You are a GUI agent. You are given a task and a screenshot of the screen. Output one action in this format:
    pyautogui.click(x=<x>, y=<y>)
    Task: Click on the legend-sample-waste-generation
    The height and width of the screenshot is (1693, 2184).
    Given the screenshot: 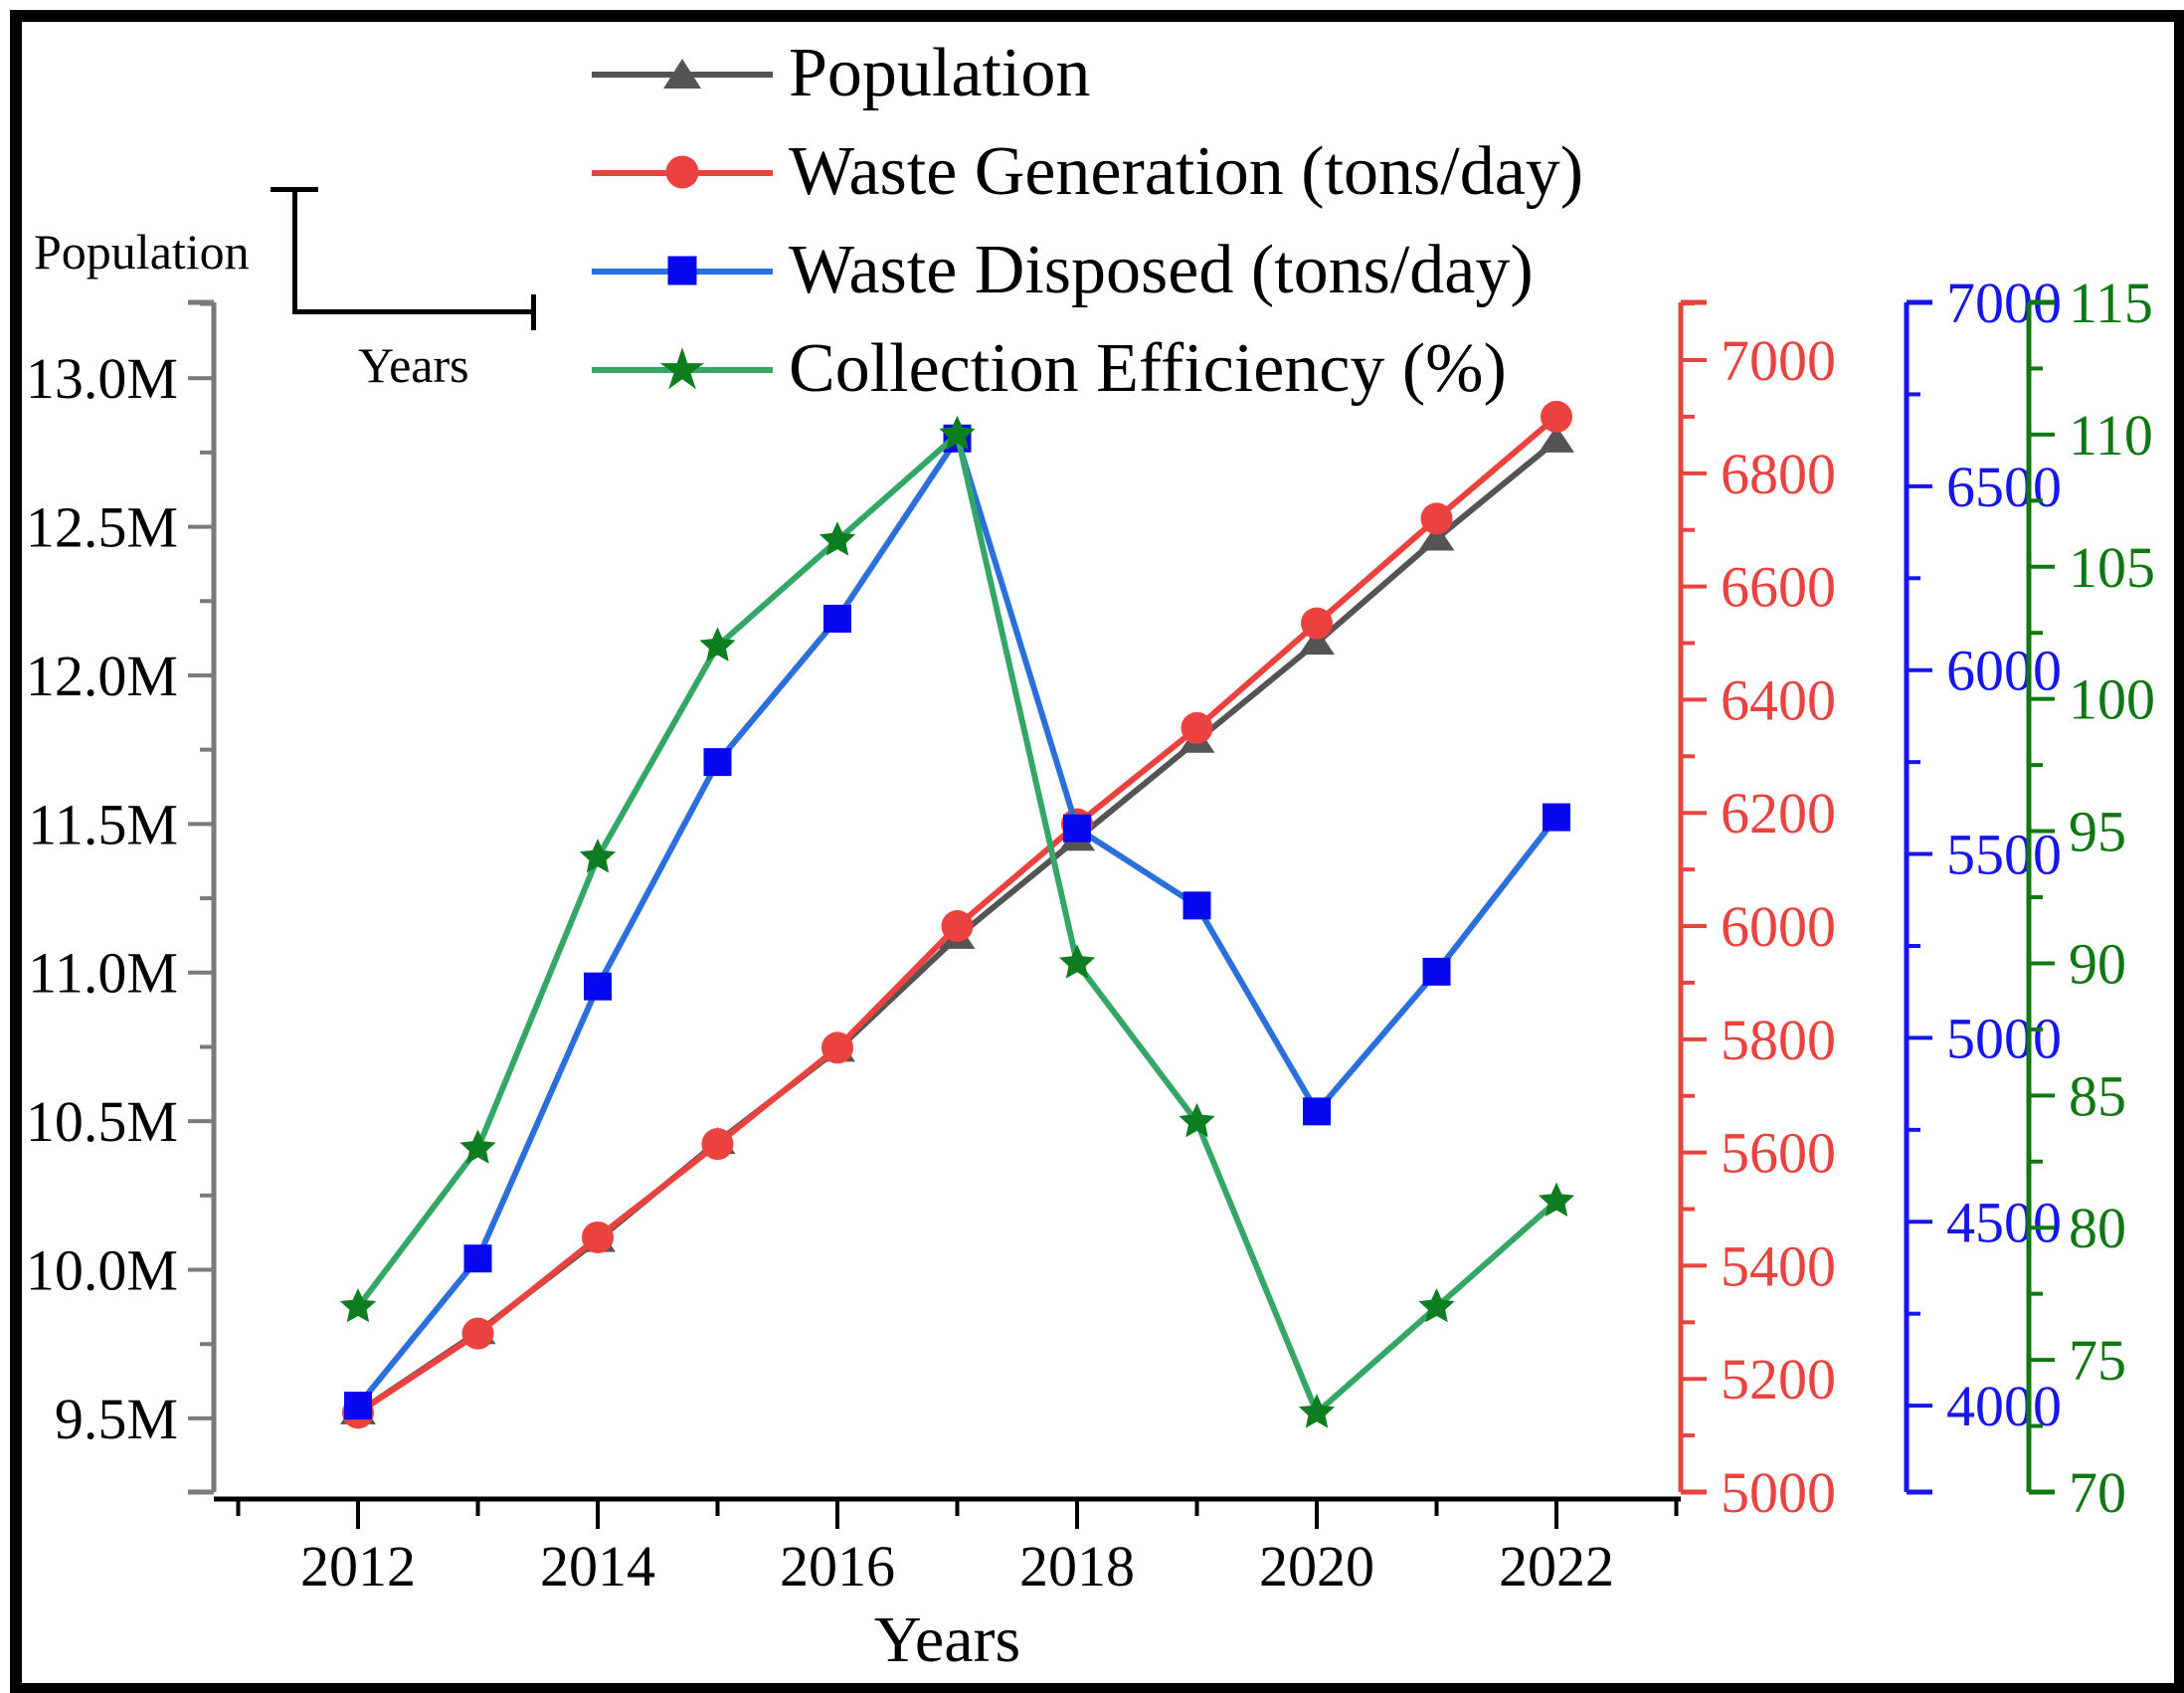 What is the action you would take?
    pyautogui.click(x=682, y=172)
    